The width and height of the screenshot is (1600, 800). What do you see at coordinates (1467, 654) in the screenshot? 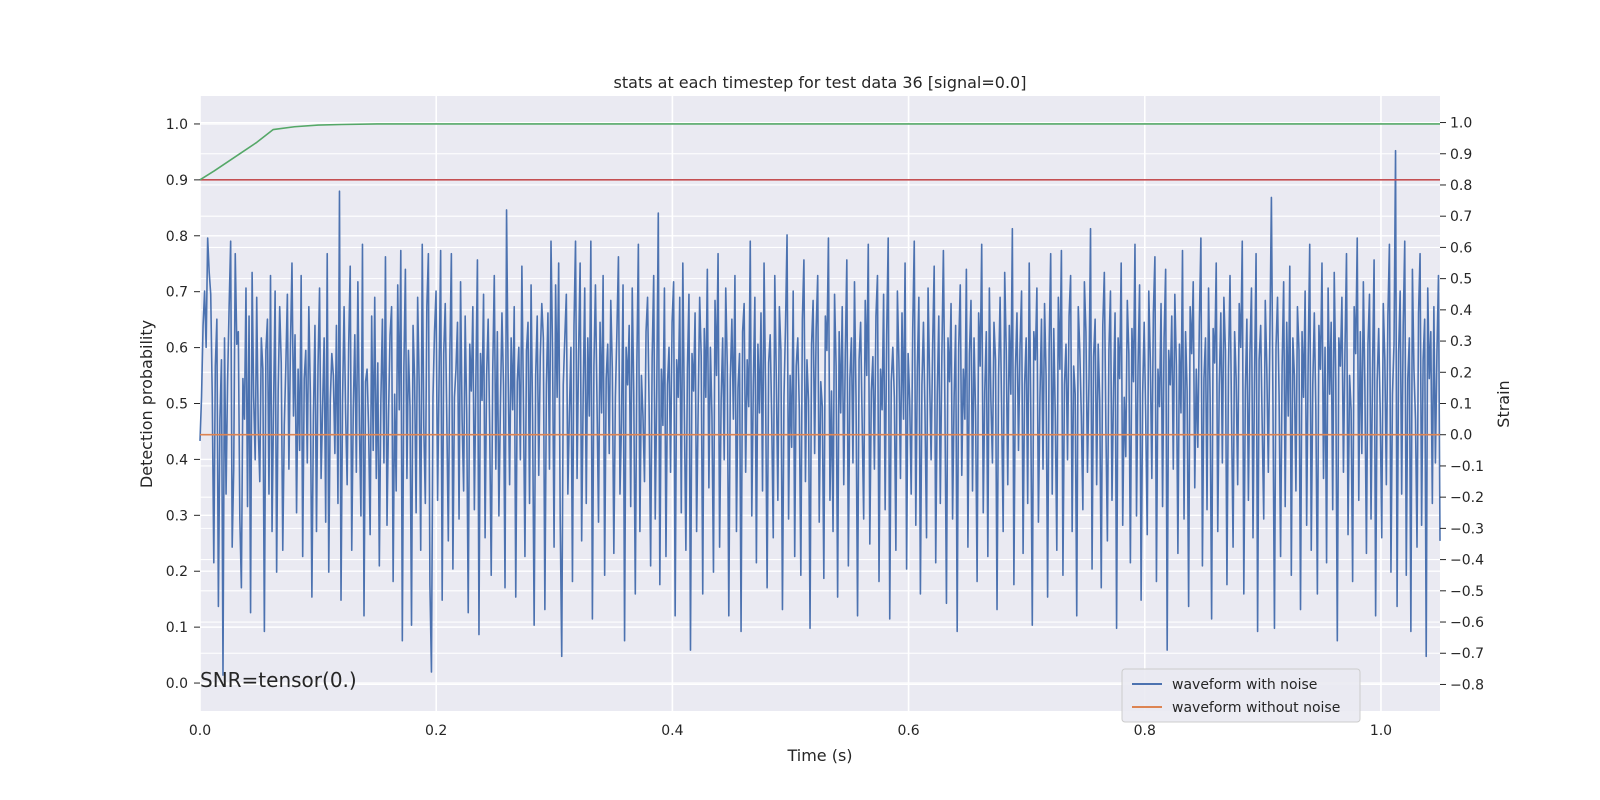
I see `y2-tick-label: −0.7` at bounding box center [1467, 654].